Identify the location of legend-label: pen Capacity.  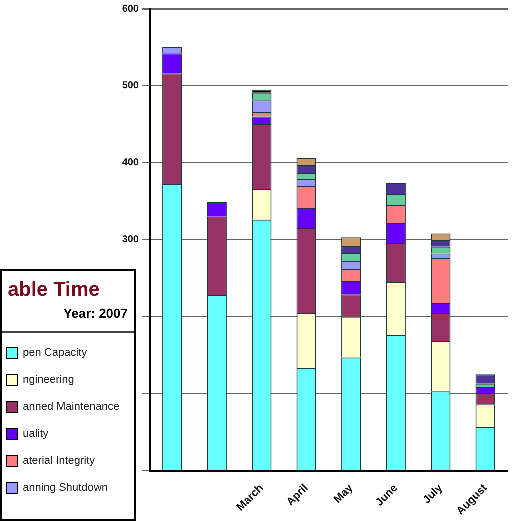
(55, 352).